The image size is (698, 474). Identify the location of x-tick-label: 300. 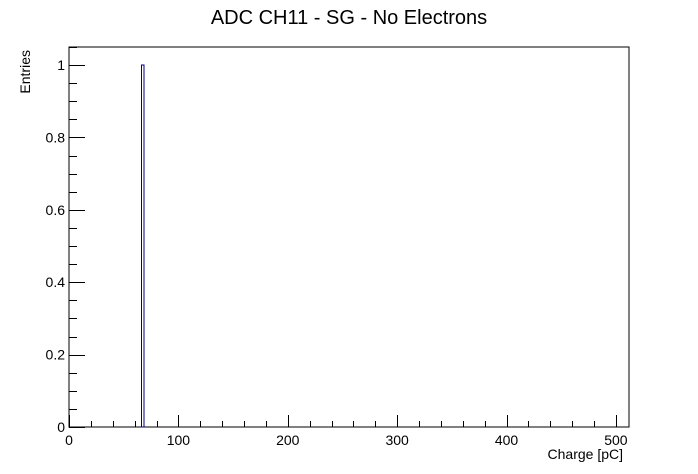
(397, 440).